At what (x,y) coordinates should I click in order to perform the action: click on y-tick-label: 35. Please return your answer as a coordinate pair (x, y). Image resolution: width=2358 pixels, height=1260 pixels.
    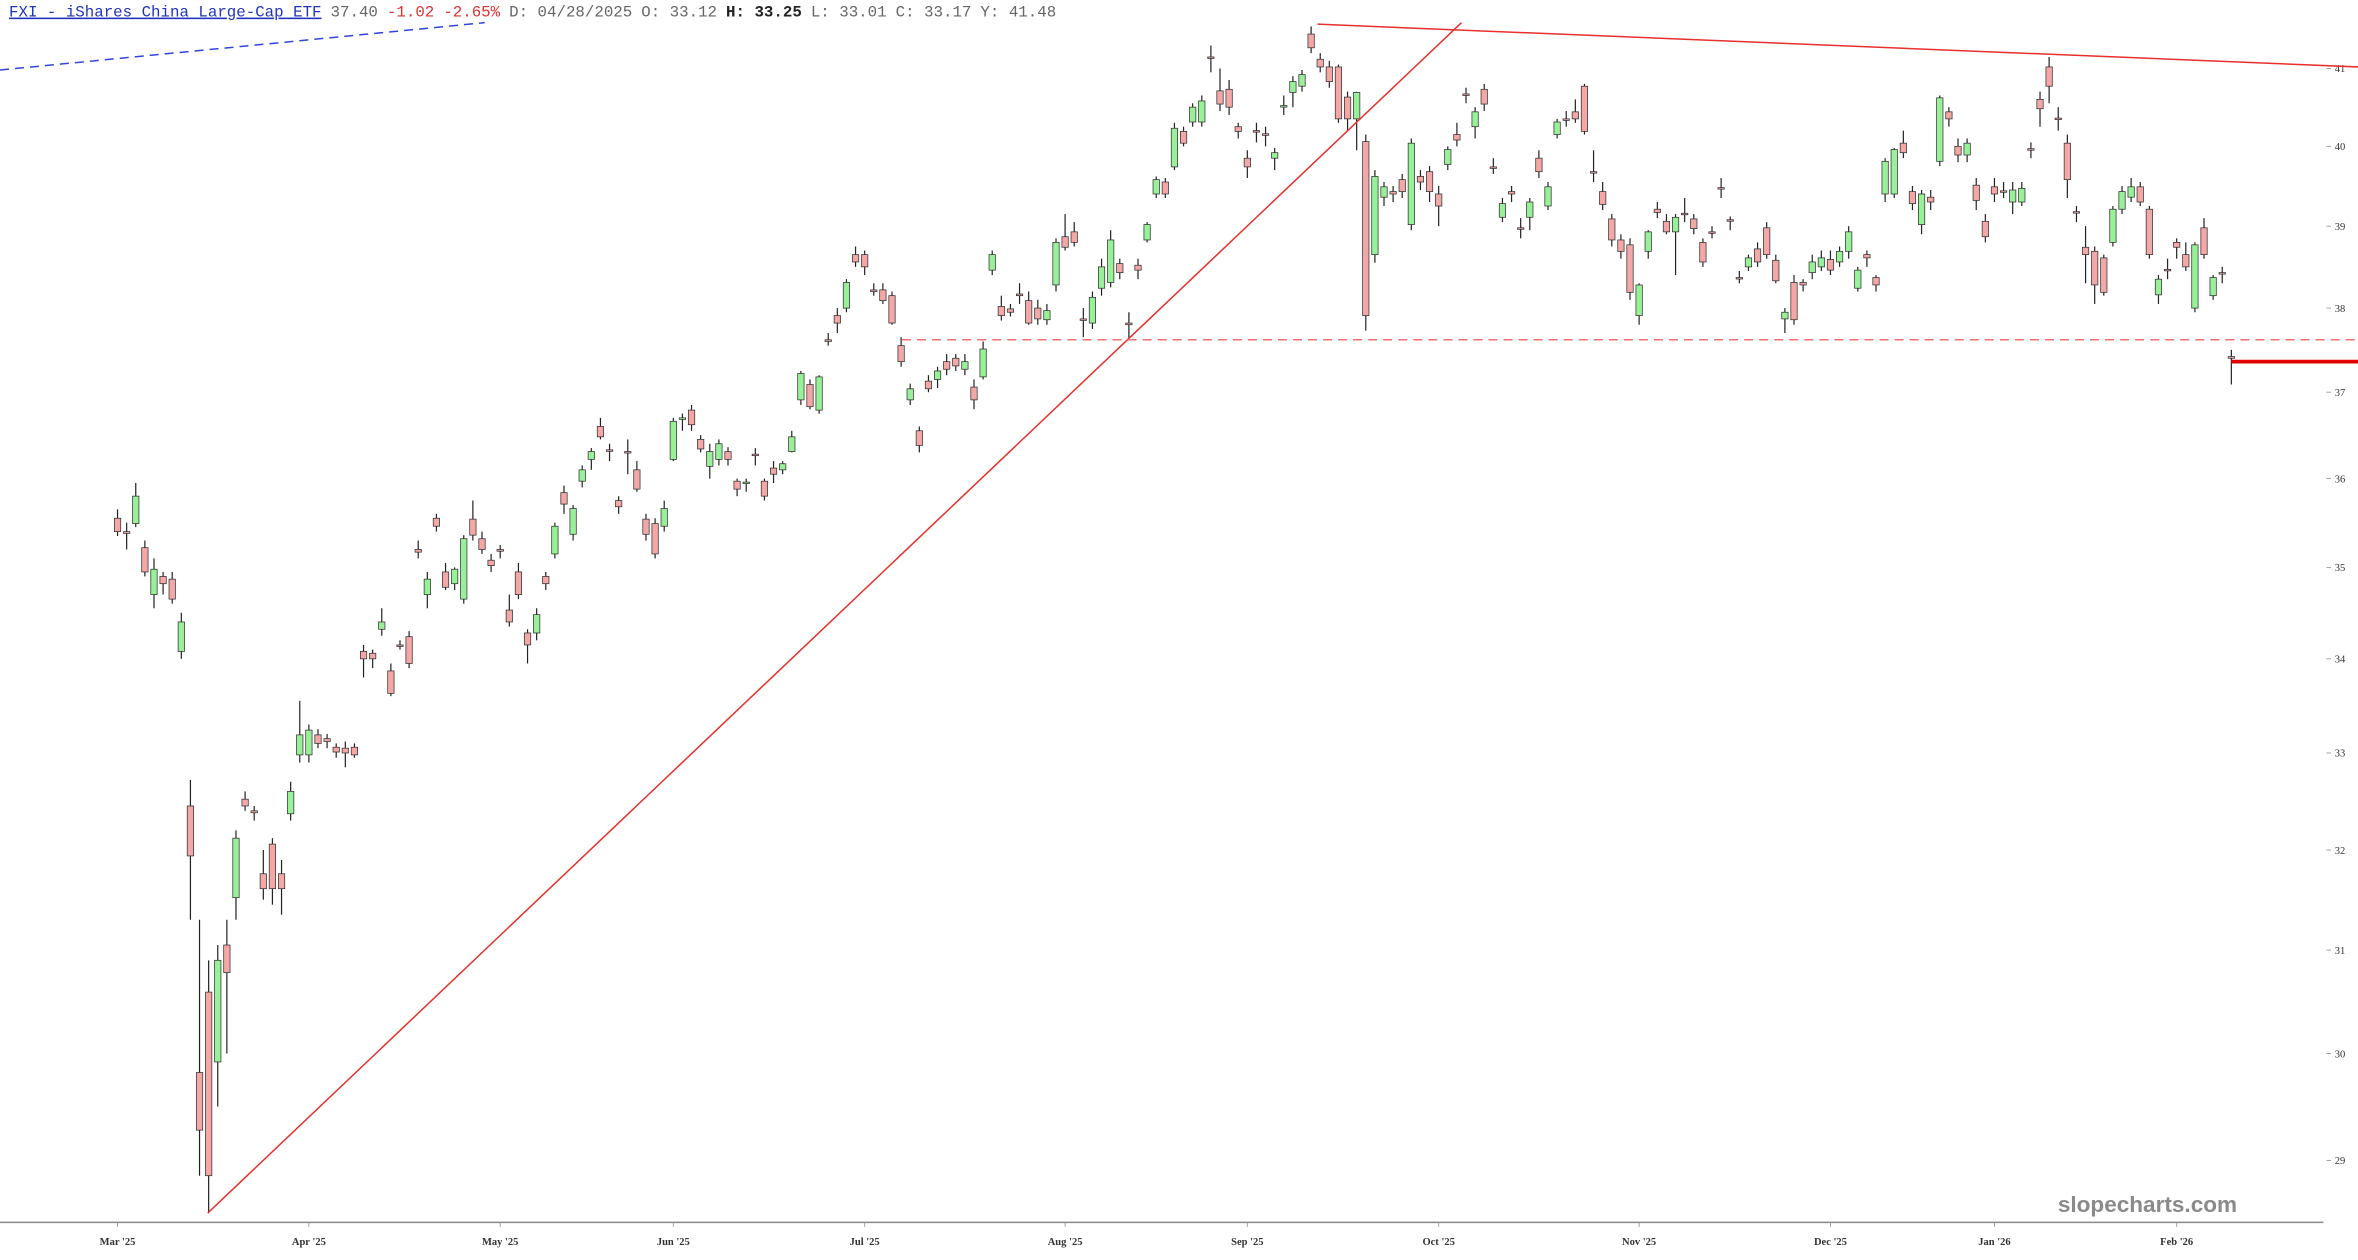
    Looking at the image, I should click on (2340, 568).